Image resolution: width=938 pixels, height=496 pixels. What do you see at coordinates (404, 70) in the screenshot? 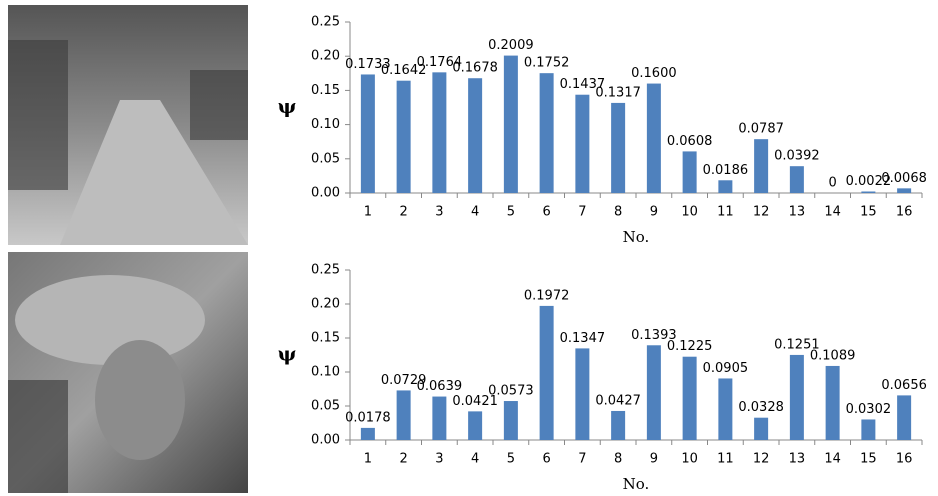
I see `value-label: 0.1642` at bounding box center [404, 70].